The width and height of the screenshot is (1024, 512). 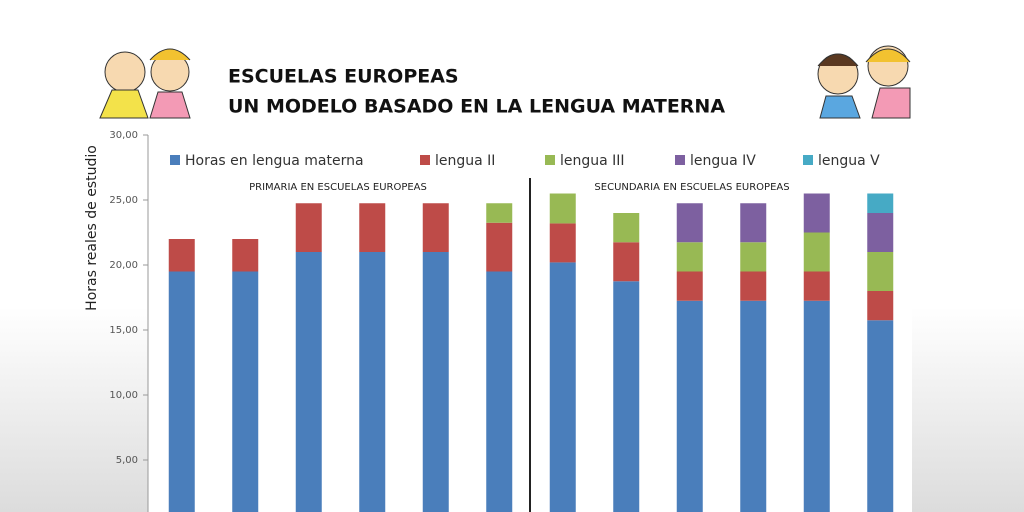 I want to click on annotation: PRIMARIA EN ESCUELAS EUROPEAS, so click(x=338, y=187).